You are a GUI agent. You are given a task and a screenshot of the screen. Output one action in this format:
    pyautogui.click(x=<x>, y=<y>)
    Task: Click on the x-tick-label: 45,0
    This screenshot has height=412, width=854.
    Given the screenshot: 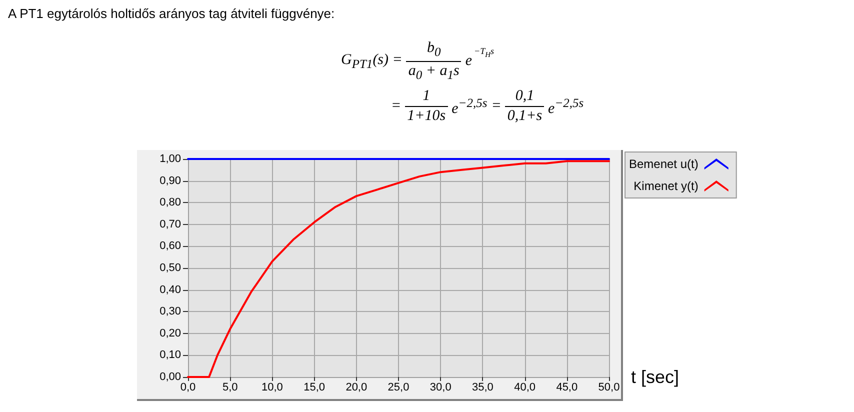 What is the action you would take?
    pyautogui.click(x=567, y=388)
    